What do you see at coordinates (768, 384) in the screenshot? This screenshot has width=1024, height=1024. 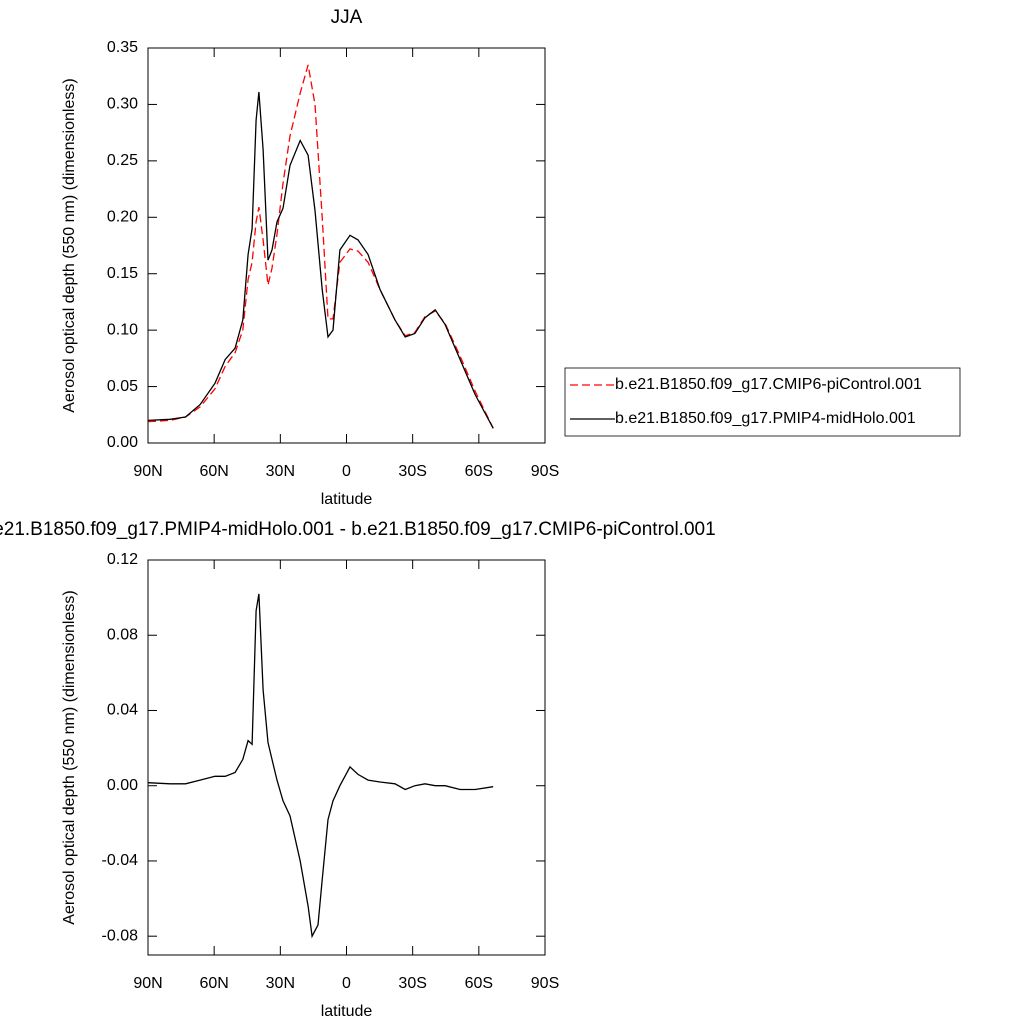 I see `legend-label: b.e21.B1850.f09_g17.CMIP6-piControl.001` at bounding box center [768, 384].